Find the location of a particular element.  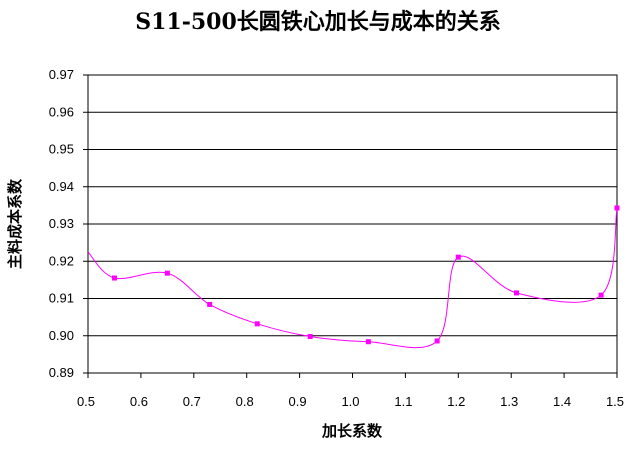

y-tick-label: 0.89 is located at coordinates (61, 372).